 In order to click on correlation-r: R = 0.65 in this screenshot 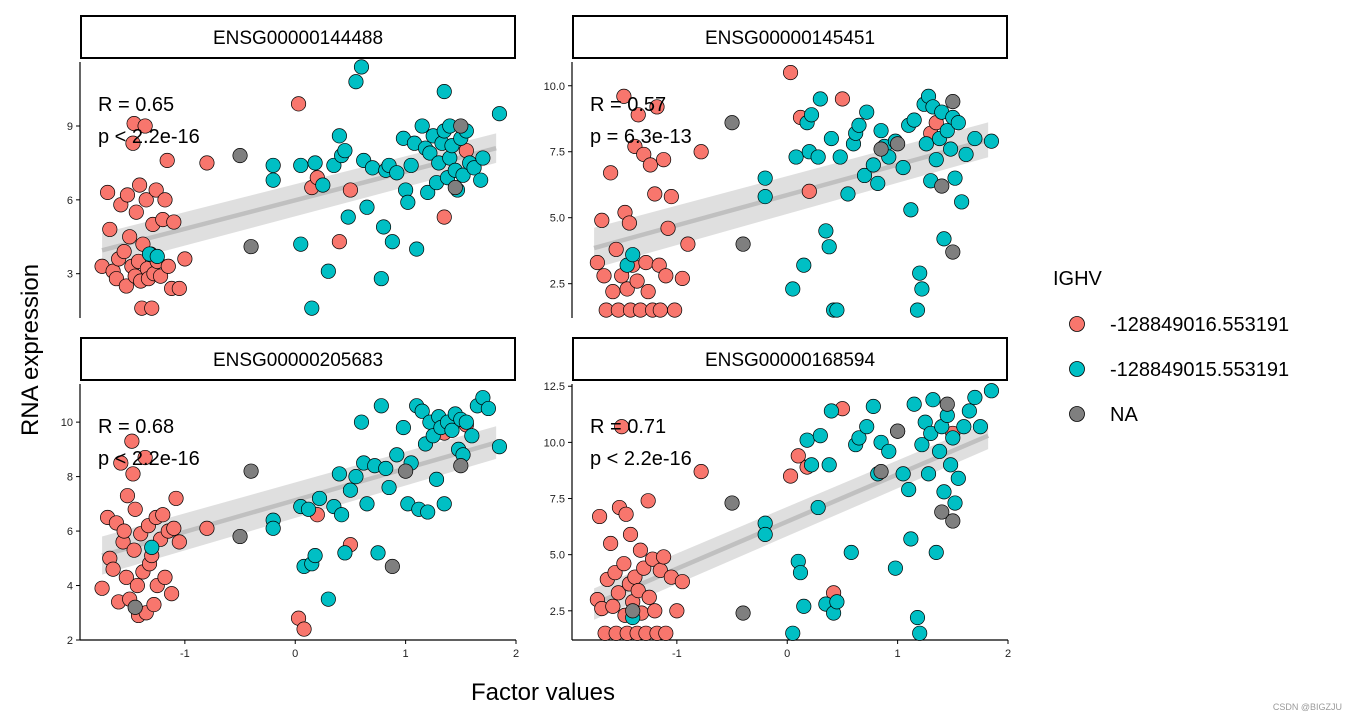, I will do `click(136, 105)`.